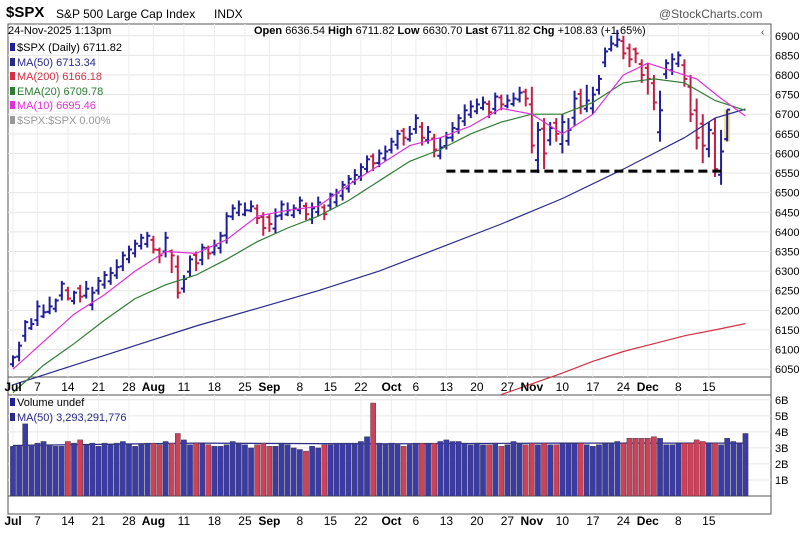 The width and height of the screenshot is (812, 541). Describe the element at coordinates (787, 233) in the screenshot. I see `price-tick-label: 6400` at that location.